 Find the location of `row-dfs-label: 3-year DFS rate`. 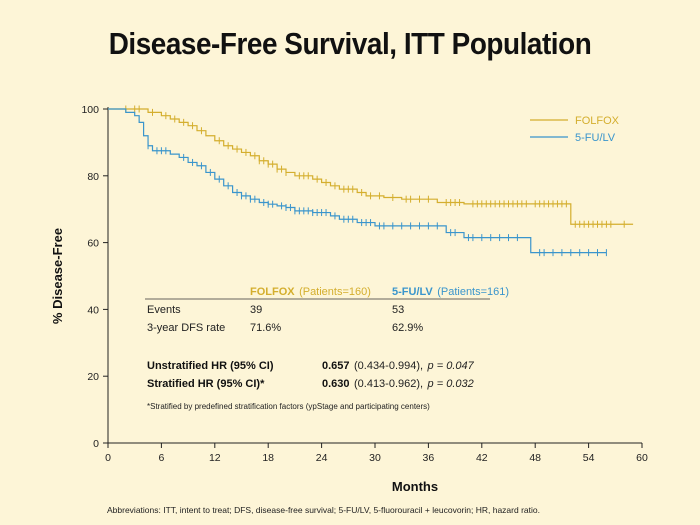

row-dfs-label: 3-year DFS rate is located at coordinates (186, 328).